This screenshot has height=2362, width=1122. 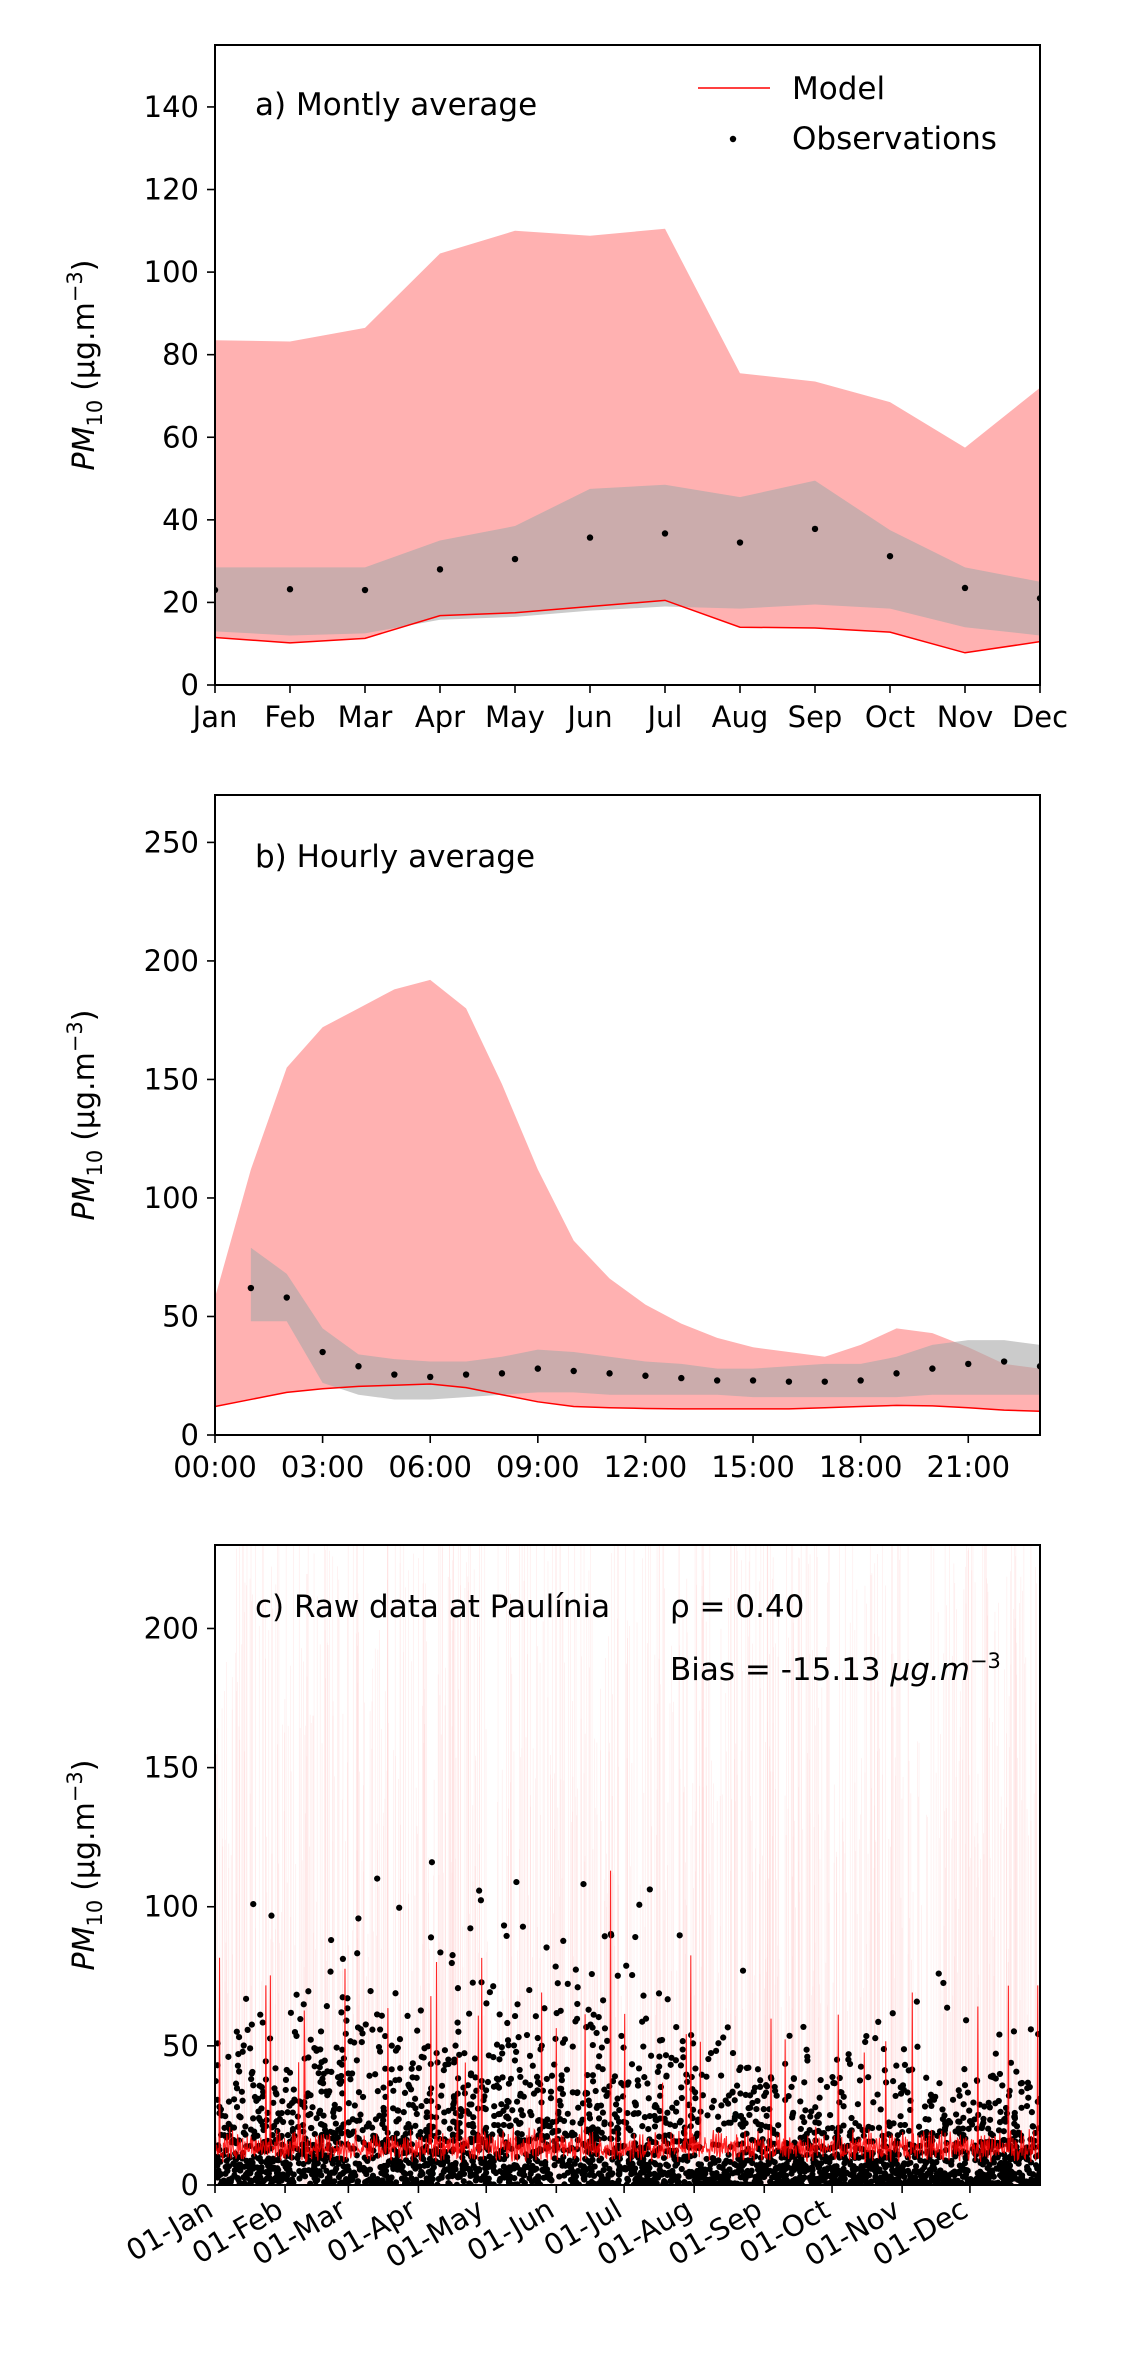 What do you see at coordinates (627, 1195) in the screenshot?
I see `model-range-band` at bounding box center [627, 1195].